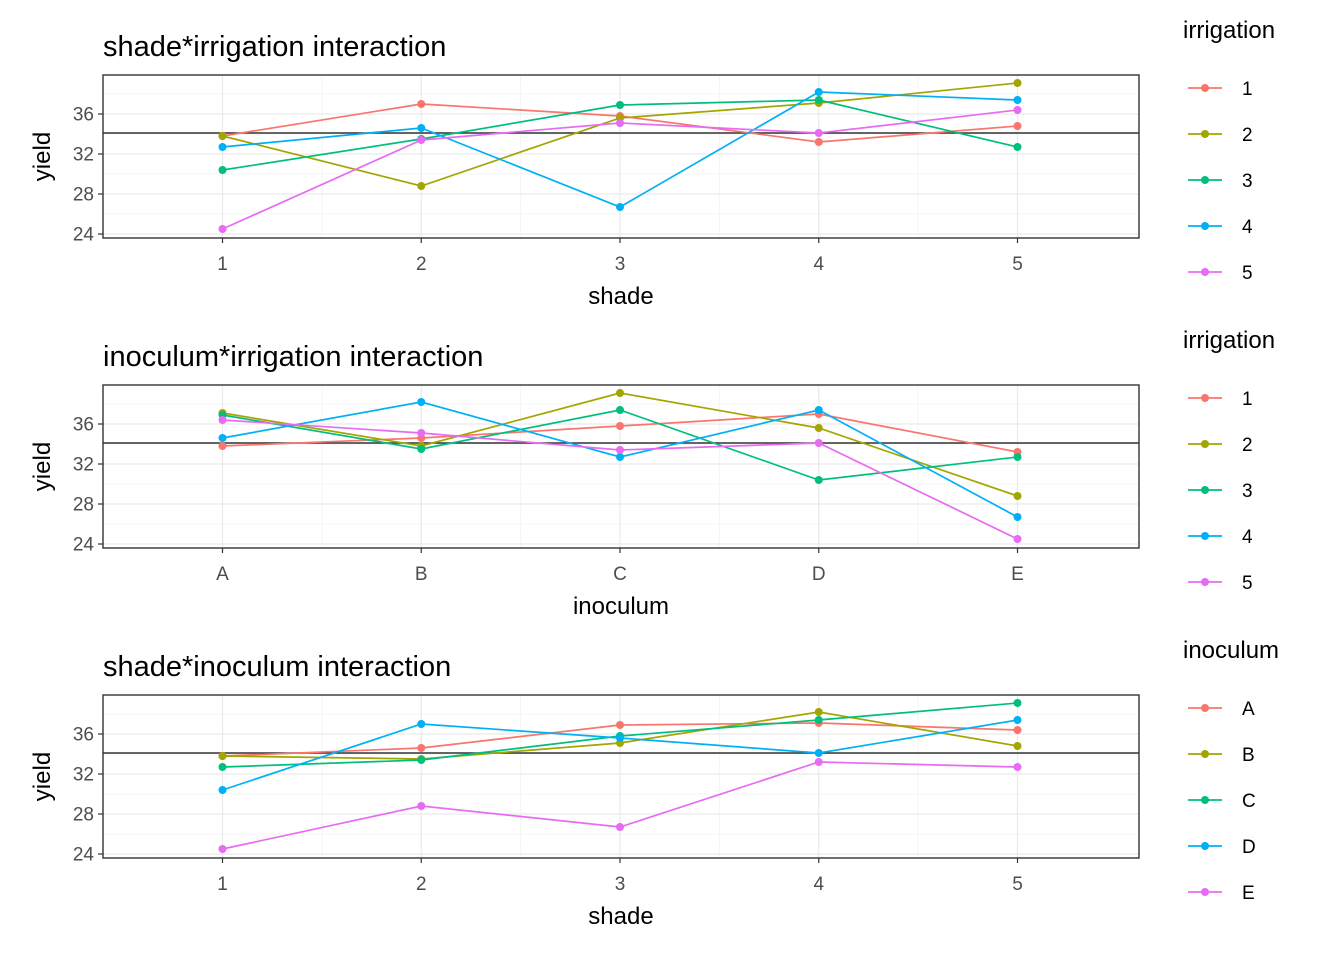 The height and width of the screenshot is (960, 1344). What do you see at coordinates (83, 115) in the screenshot?
I see `y-tick-label: 36` at bounding box center [83, 115].